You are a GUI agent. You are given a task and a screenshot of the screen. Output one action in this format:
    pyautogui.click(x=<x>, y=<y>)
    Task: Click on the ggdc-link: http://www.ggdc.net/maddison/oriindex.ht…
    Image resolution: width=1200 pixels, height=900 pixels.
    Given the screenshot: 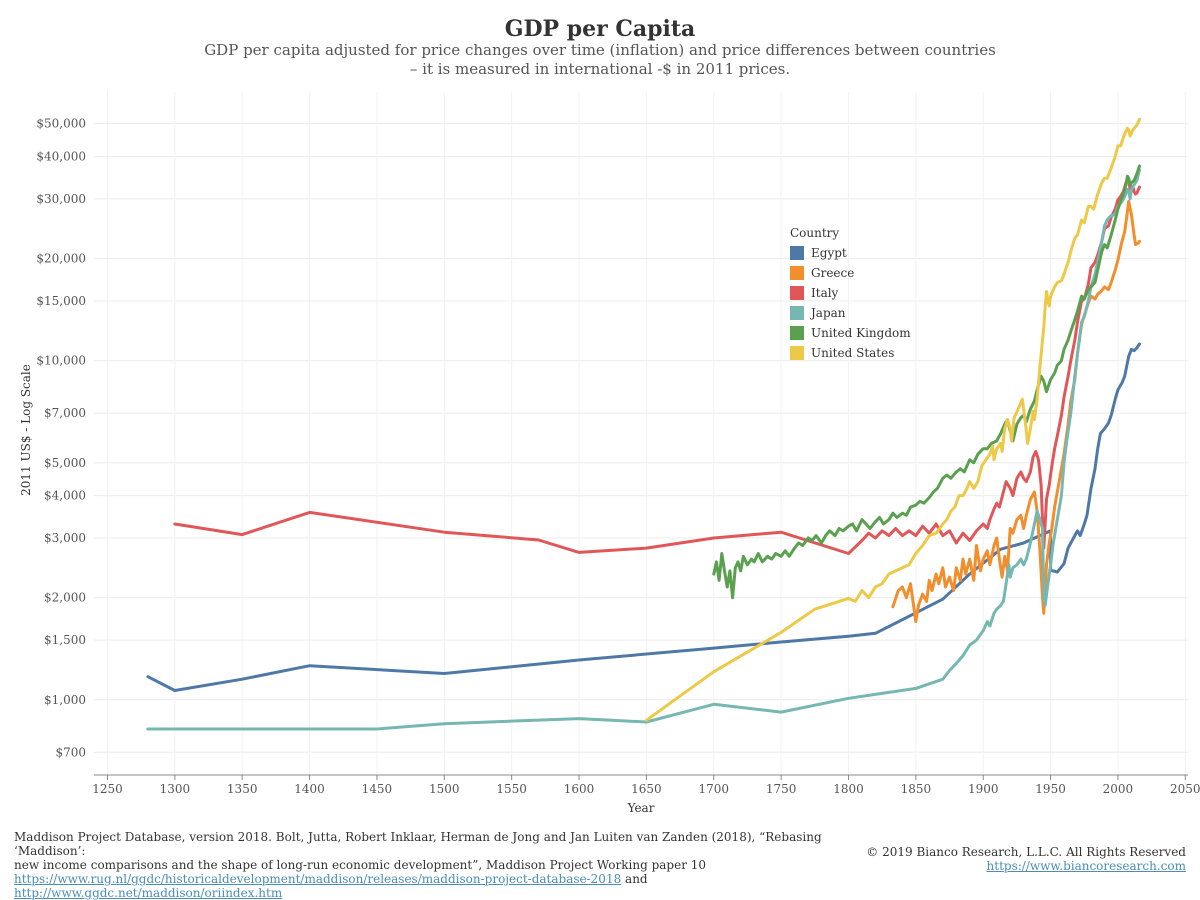 What is the action you would take?
    pyautogui.click(x=148, y=893)
    